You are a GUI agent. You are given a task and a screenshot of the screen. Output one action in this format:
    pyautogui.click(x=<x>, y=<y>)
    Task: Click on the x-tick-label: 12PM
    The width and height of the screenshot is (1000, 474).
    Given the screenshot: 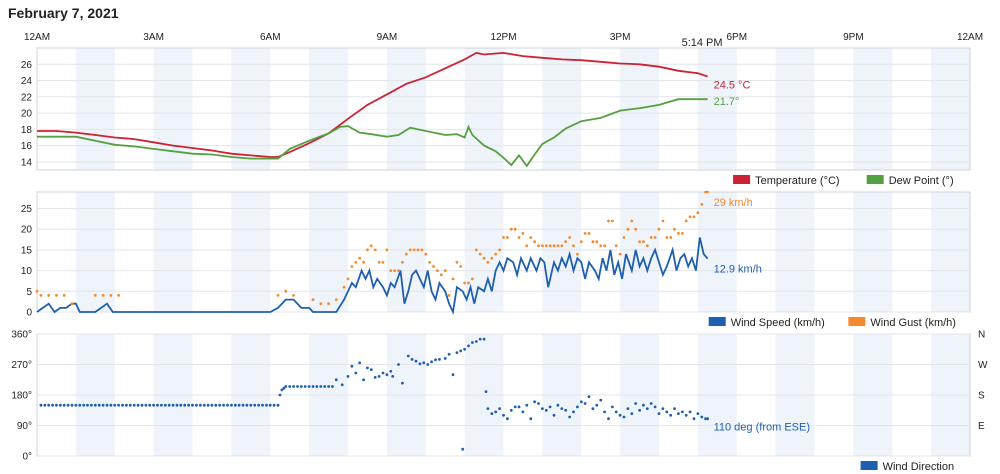 What is the action you would take?
    pyautogui.click(x=503, y=37)
    